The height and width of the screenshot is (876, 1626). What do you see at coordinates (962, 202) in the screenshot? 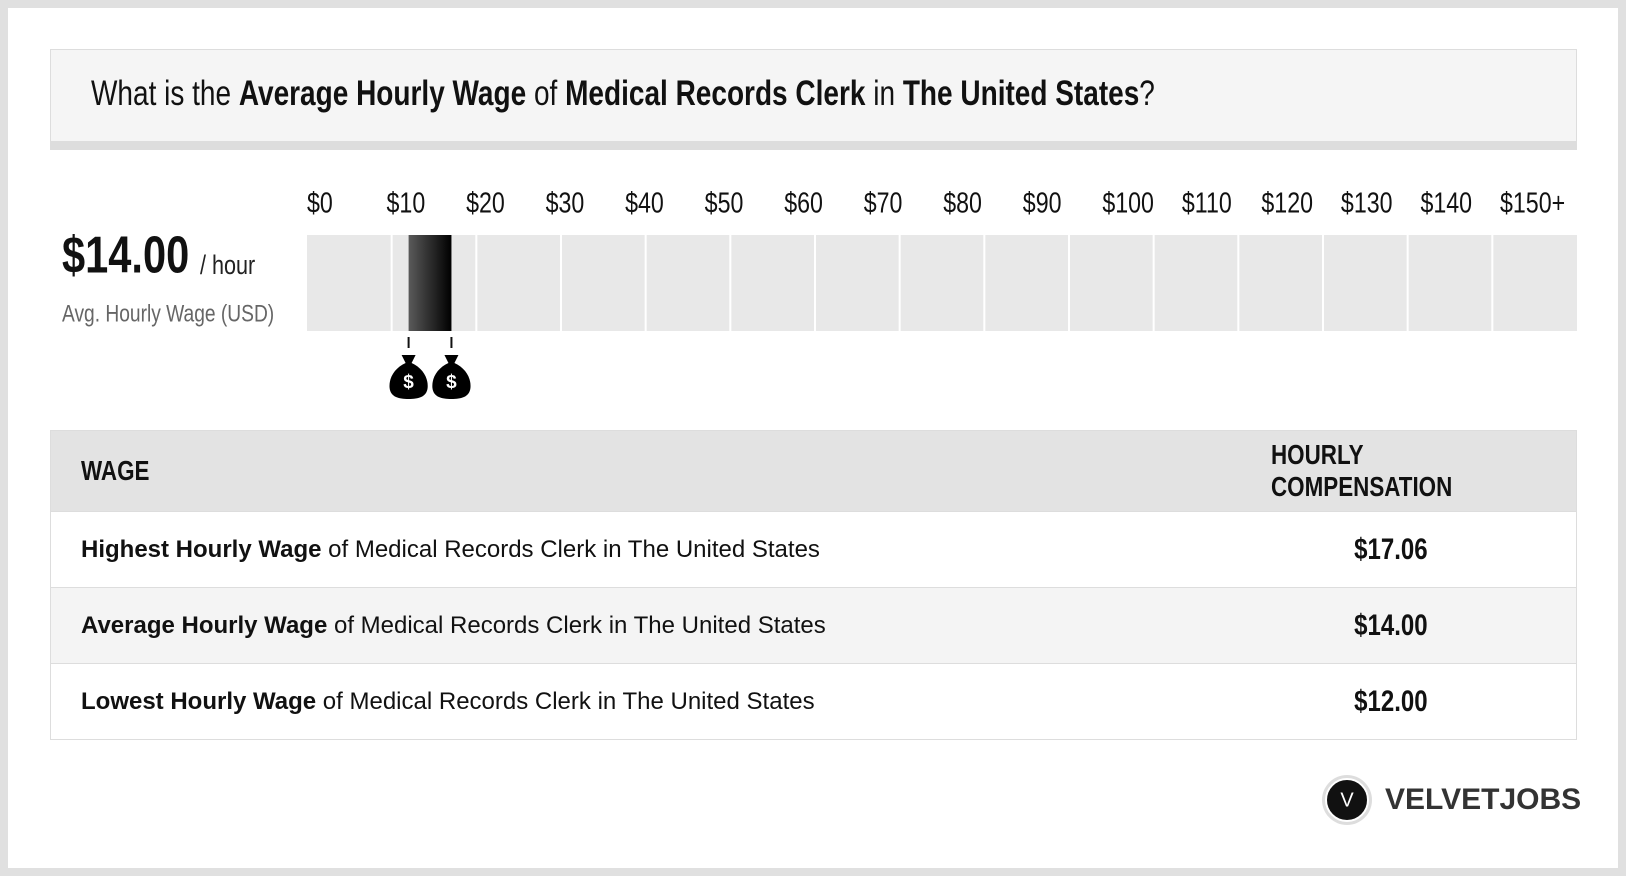
I see `x-tick-label: $80` at bounding box center [962, 202].